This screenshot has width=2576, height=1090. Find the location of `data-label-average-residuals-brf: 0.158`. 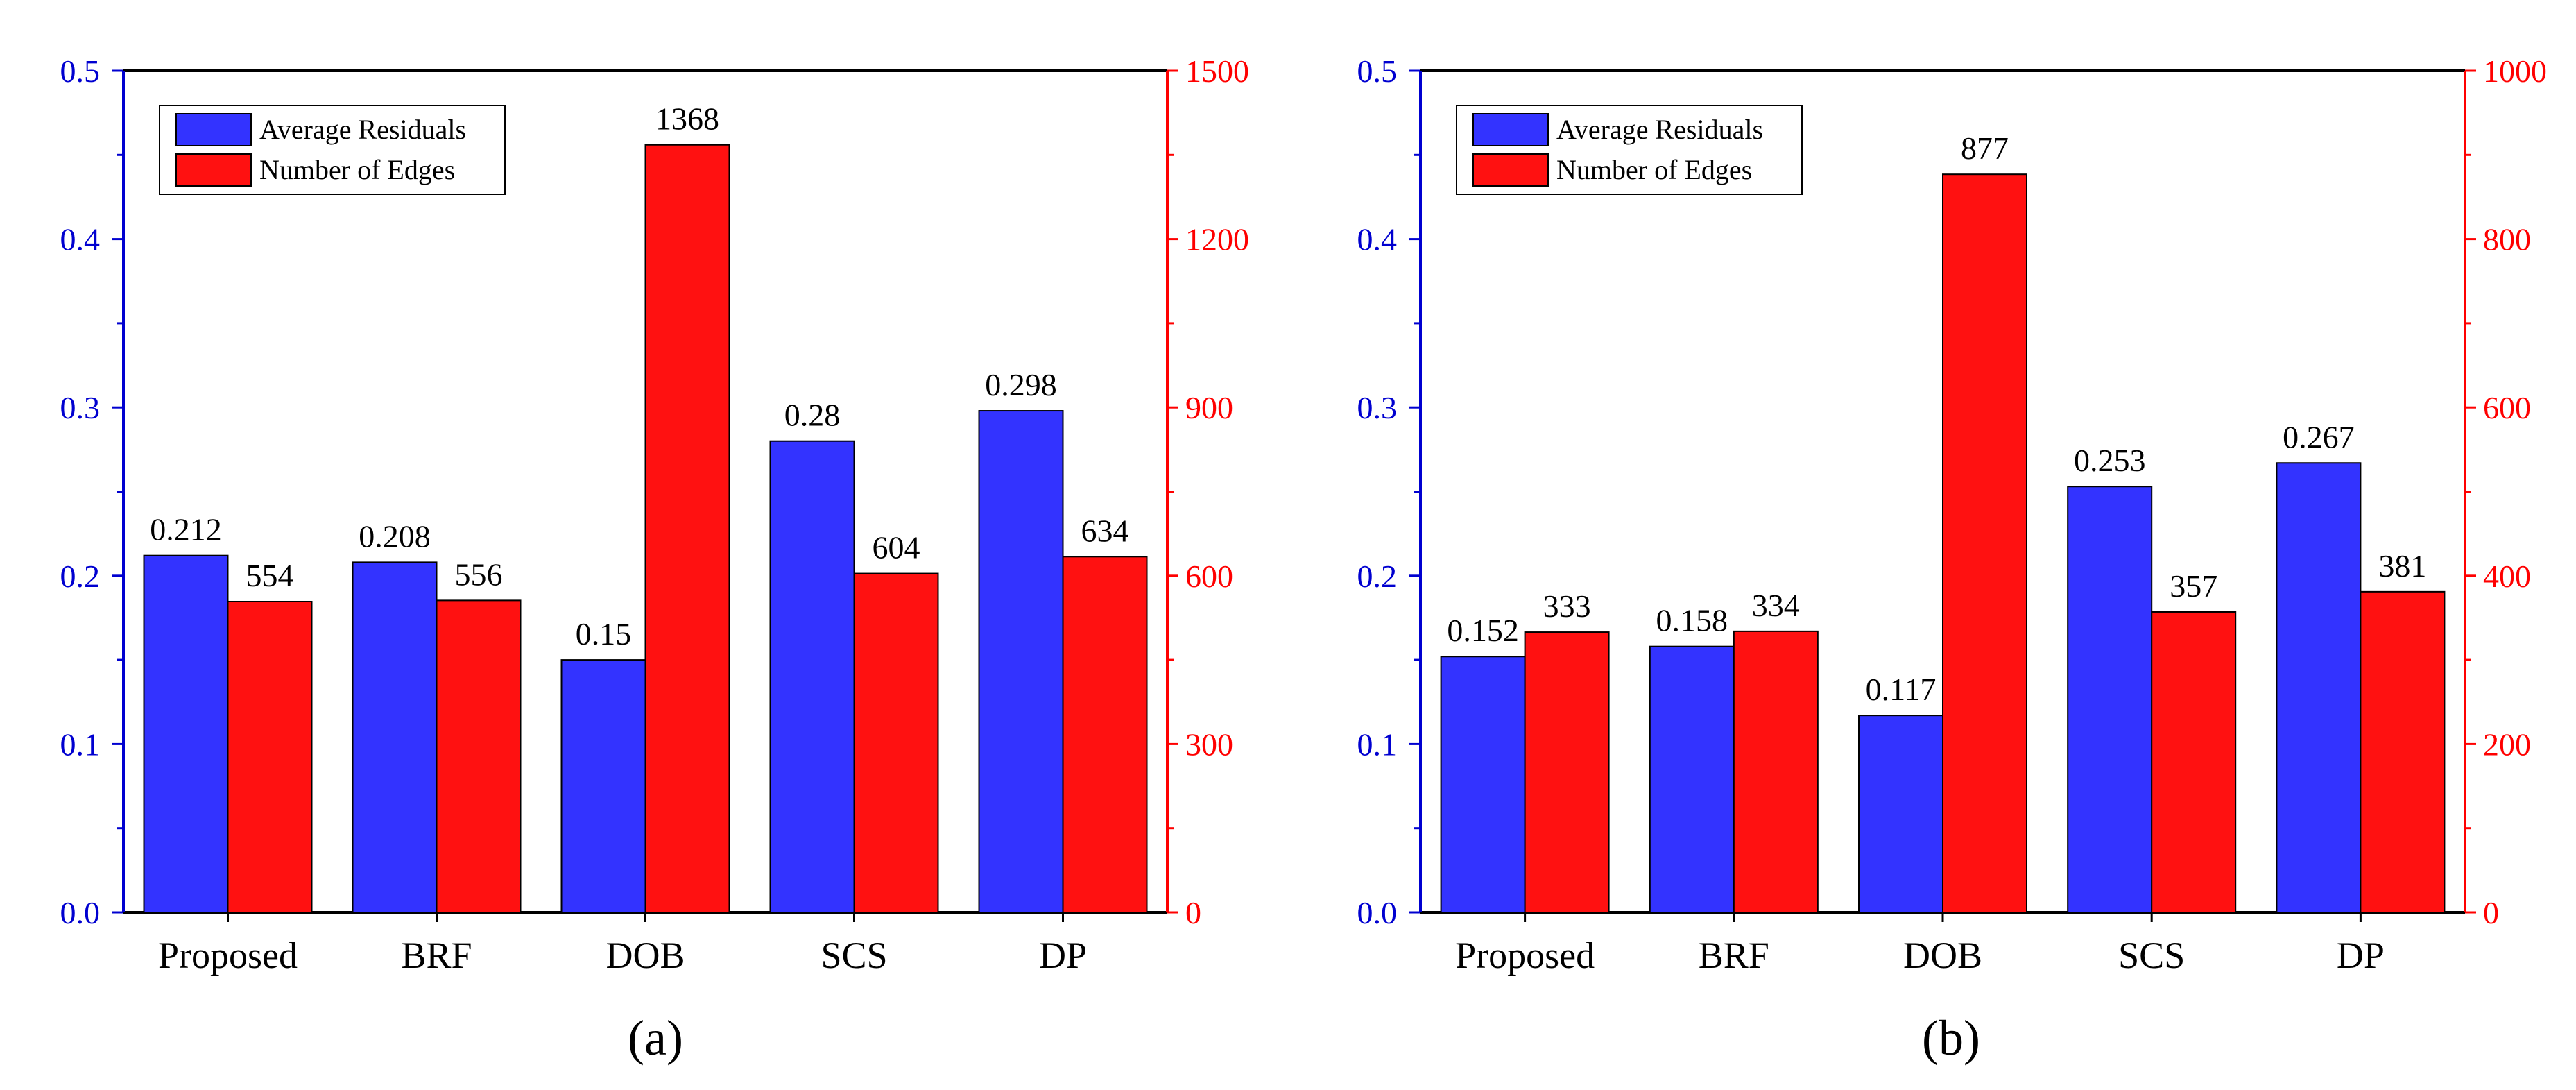

data-label-average-residuals-brf: 0.158 is located at coordinates (1692, 621).